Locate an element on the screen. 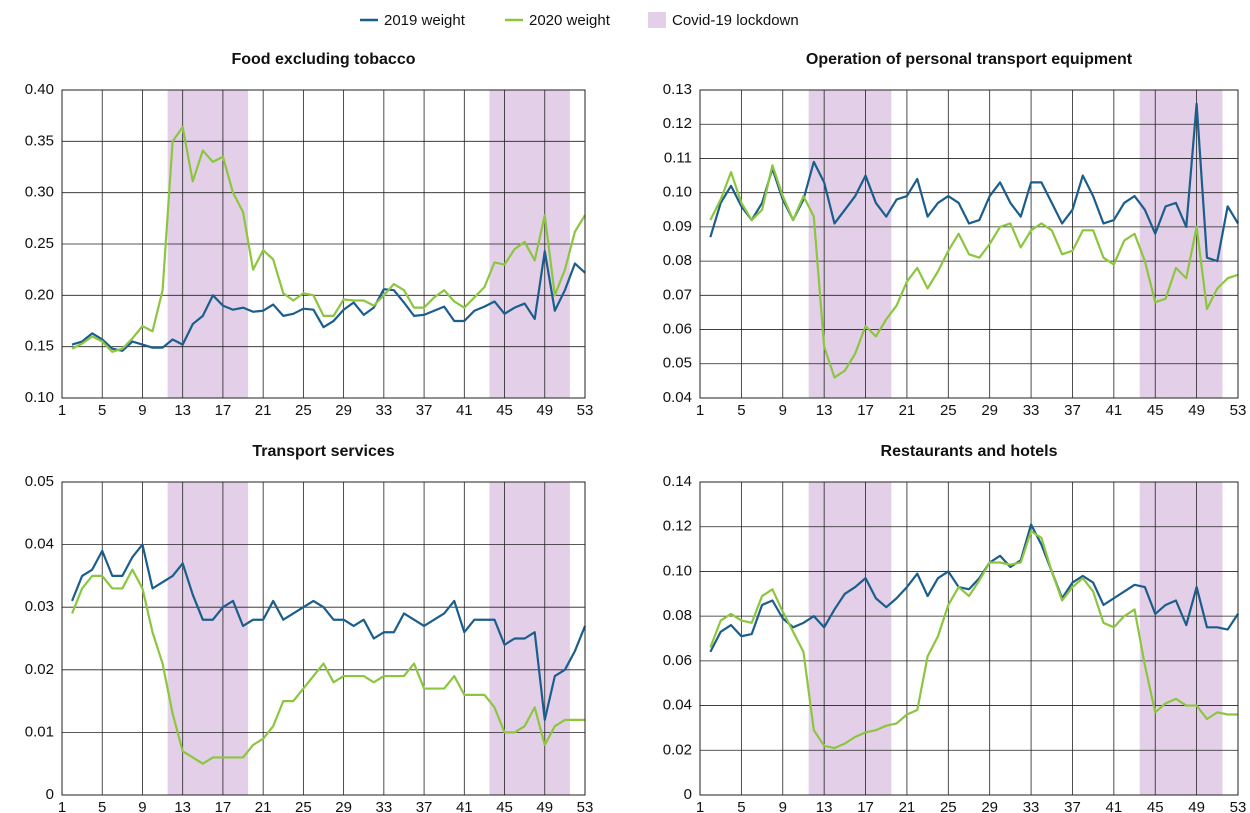 Image resolution: width=1250 pixels, height=813 pixels. y-tick-label: 0.15 is located at coordinates (39, 346).